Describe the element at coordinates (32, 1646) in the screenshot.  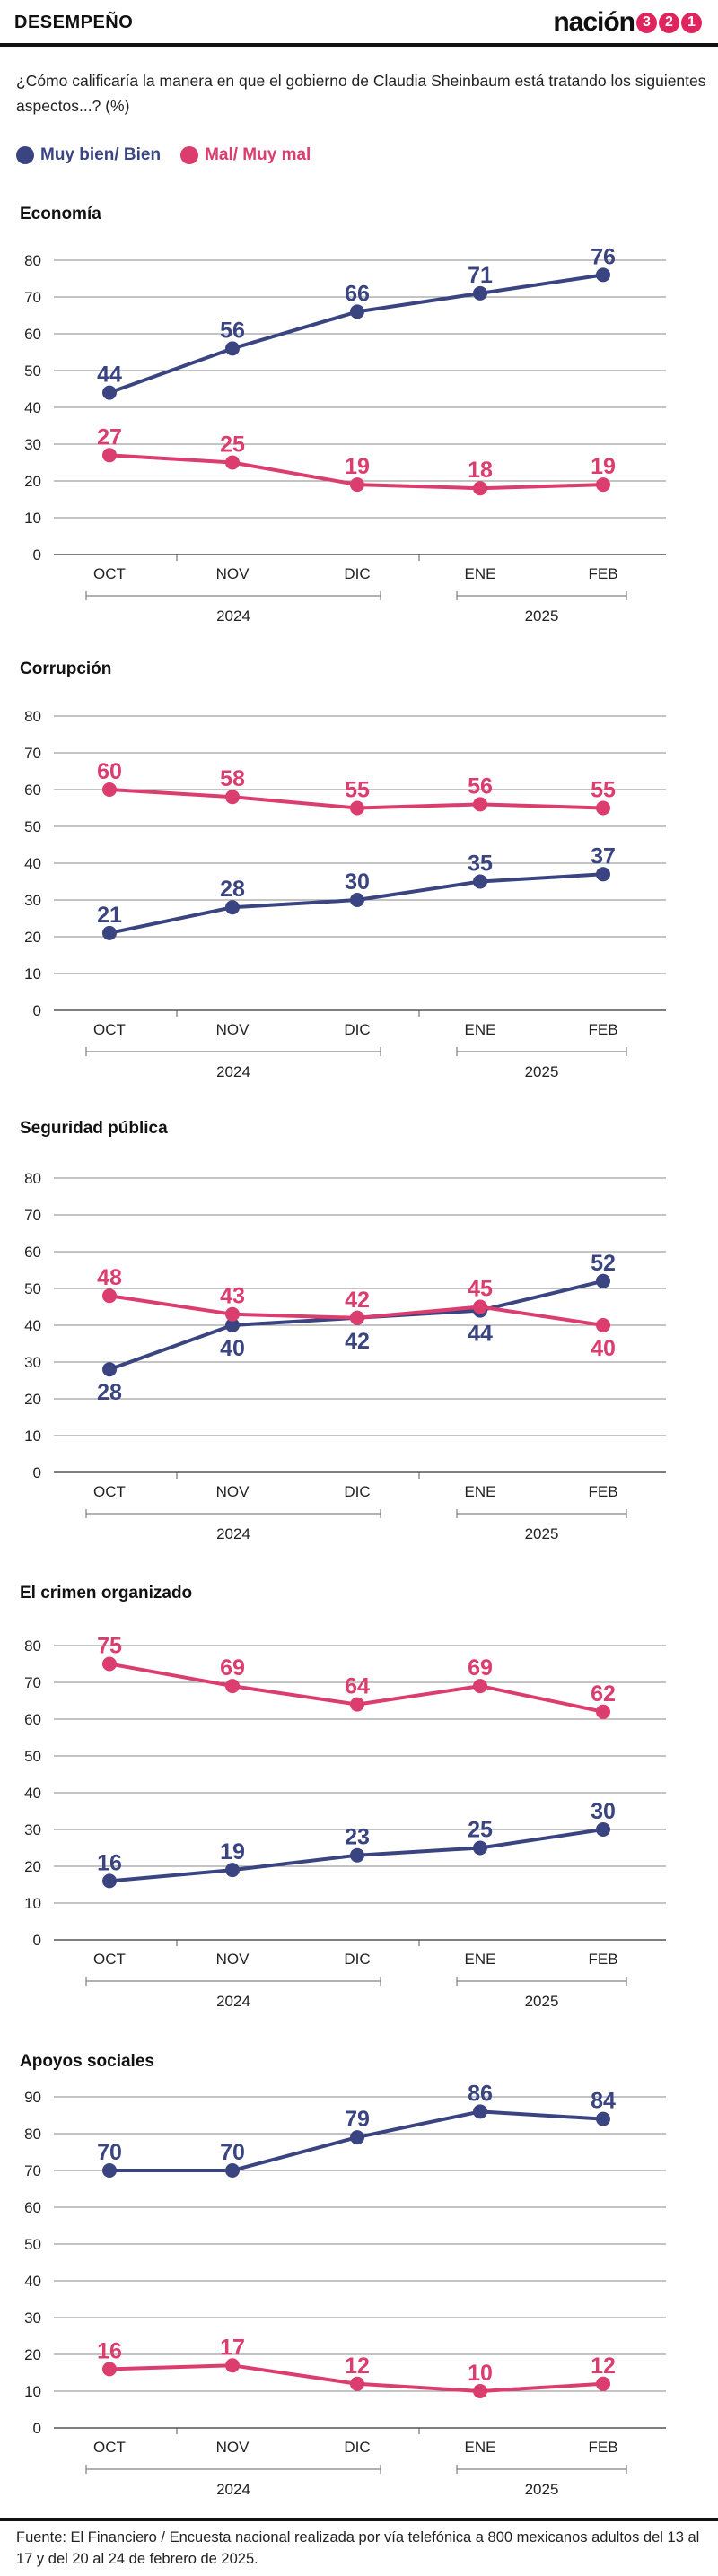
I see `y-tick-label: 80` at that location.